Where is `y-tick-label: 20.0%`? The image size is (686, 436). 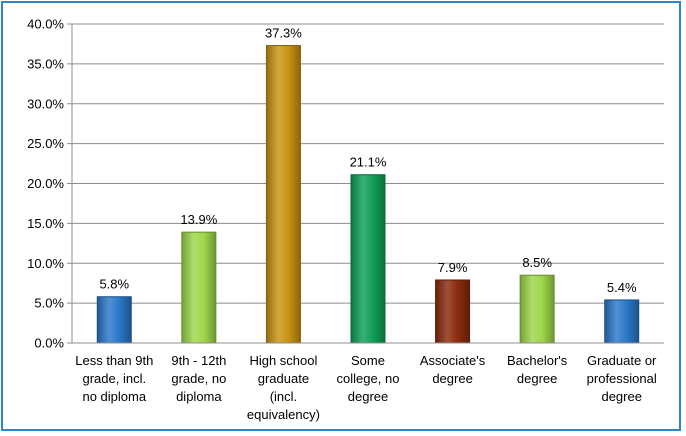 y-tick-label: 20.0% is located at coordinates (45, 183).